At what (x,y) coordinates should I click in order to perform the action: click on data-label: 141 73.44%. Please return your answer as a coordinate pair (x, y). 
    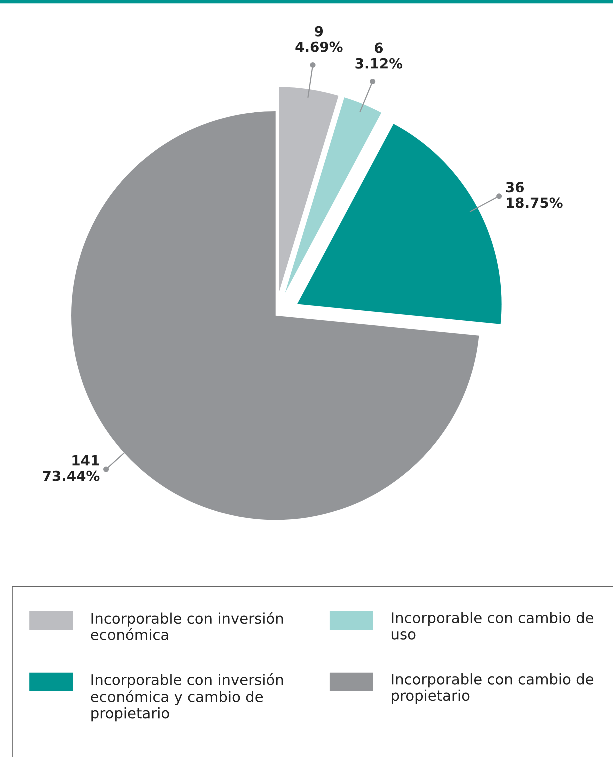
    Looking at the image, I should click on (71, 468).